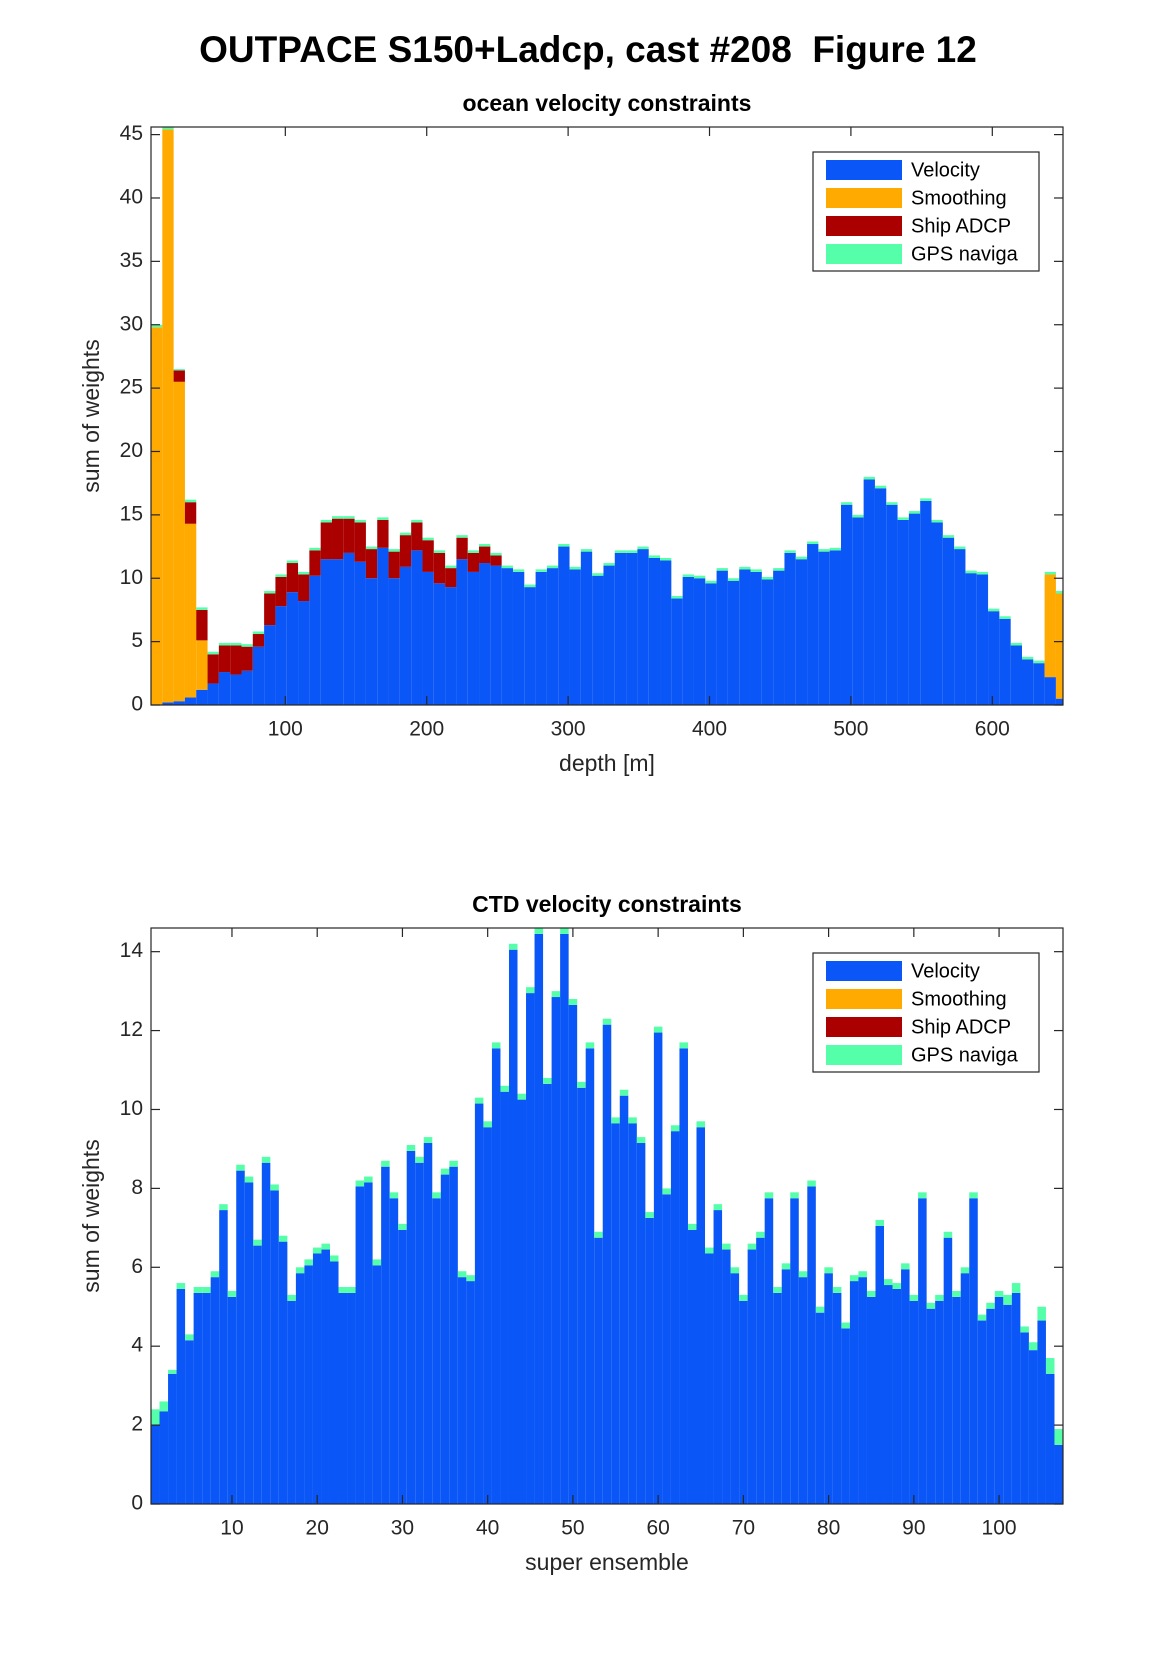 This screenshot has width=1165, height=1679. I want to click on x-tick-label: 50, so click(572, 1528).